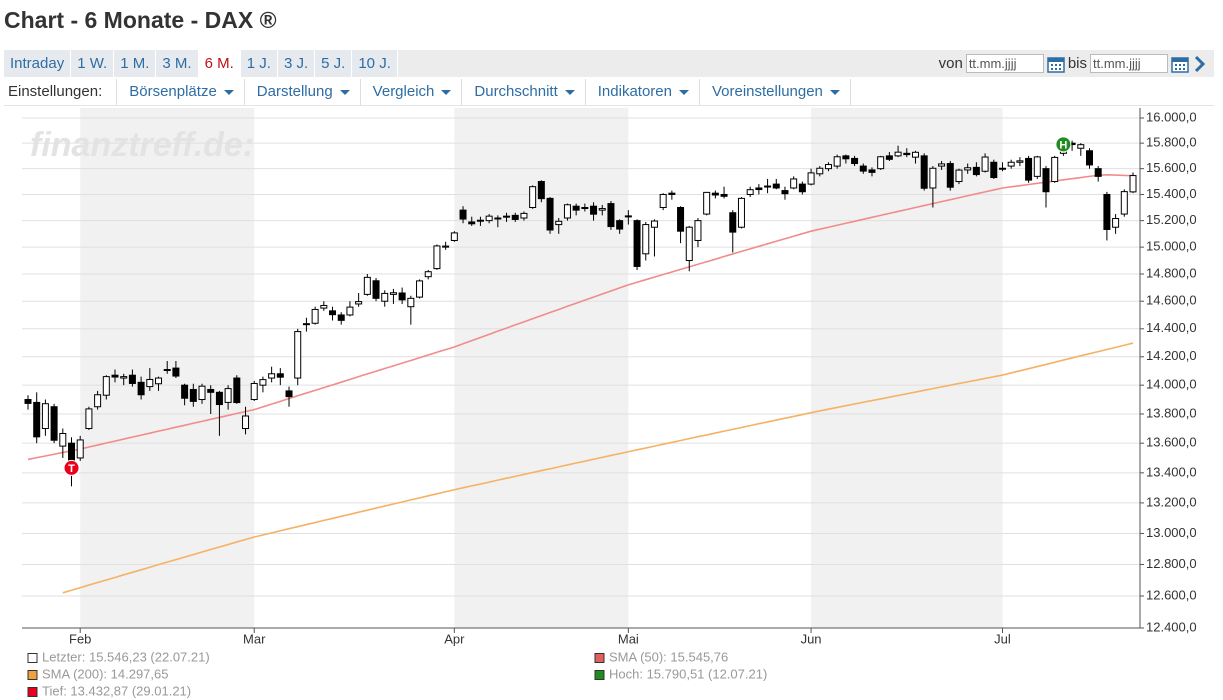  What do you see at coordinates (522, 92) in the screenshot?
I see `menu-dropdown: Durchschnitt` at bounding box center [522, 92].